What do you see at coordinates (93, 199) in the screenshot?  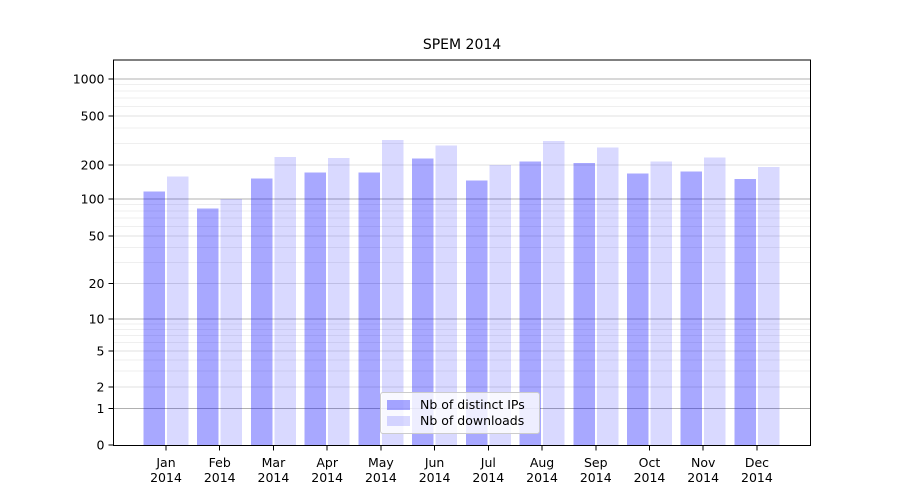 I see `y-tick-label: 100` at bounding box center [93, 199].